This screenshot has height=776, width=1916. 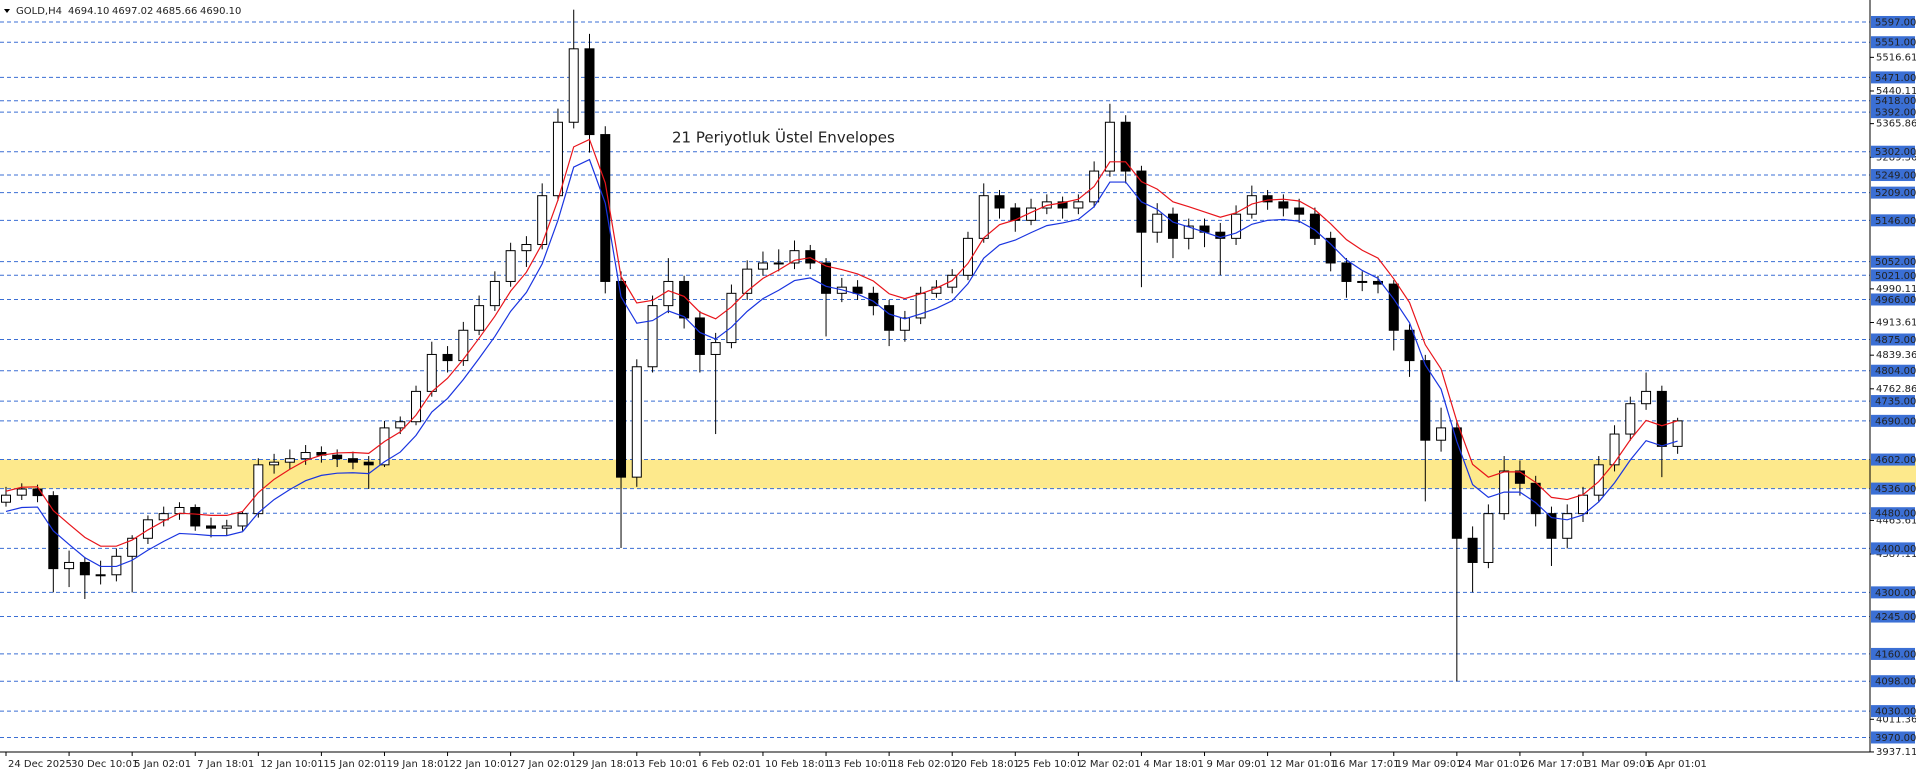 I want to click on level-label: 5302.00, so click(x=1895, y=152).